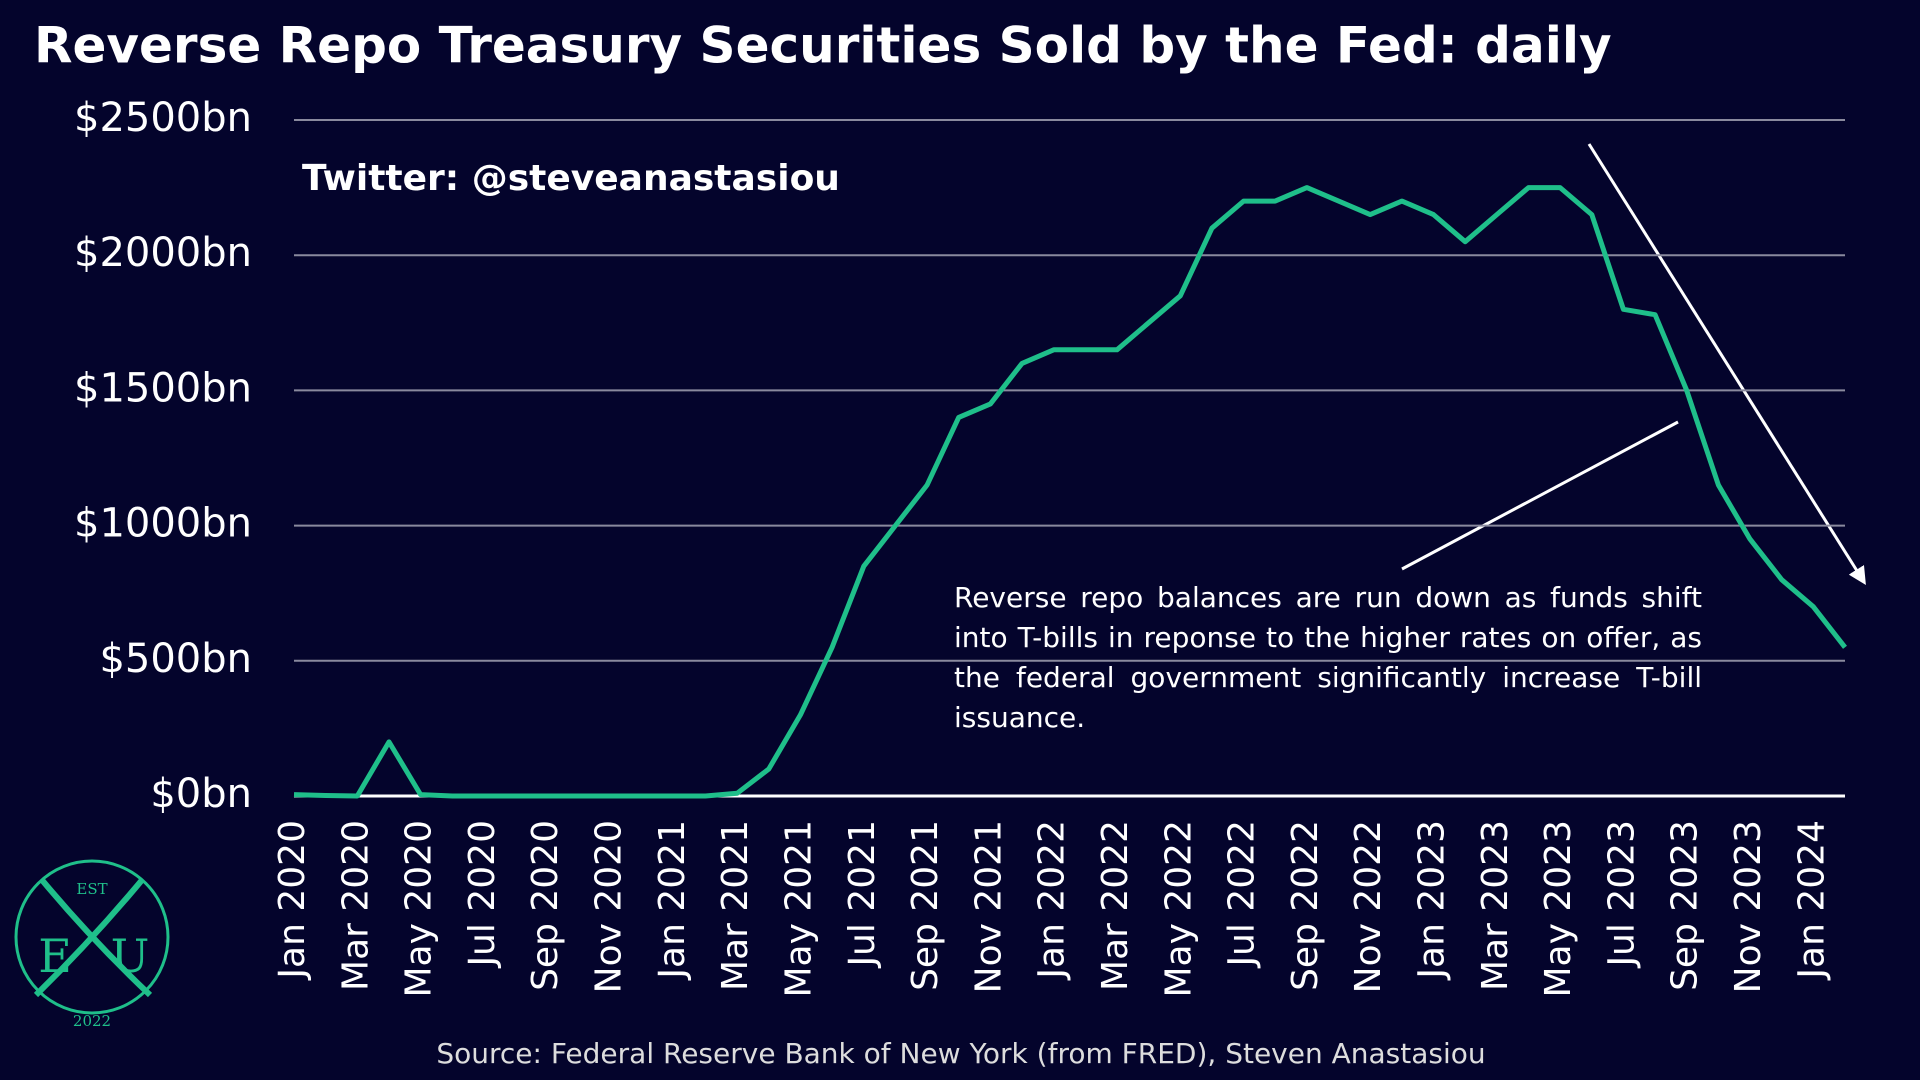 The height and width of the screenshot is (1080, 1920). I want to click on x-tick-label: Jul 2020, so click(482, 894).